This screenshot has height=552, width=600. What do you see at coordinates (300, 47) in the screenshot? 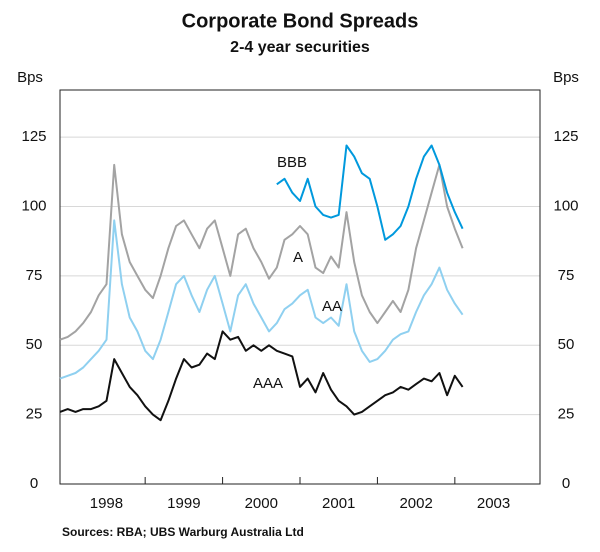
I see `chart-subtitle: 2-4 year securities` at bounding box center [300, 47].